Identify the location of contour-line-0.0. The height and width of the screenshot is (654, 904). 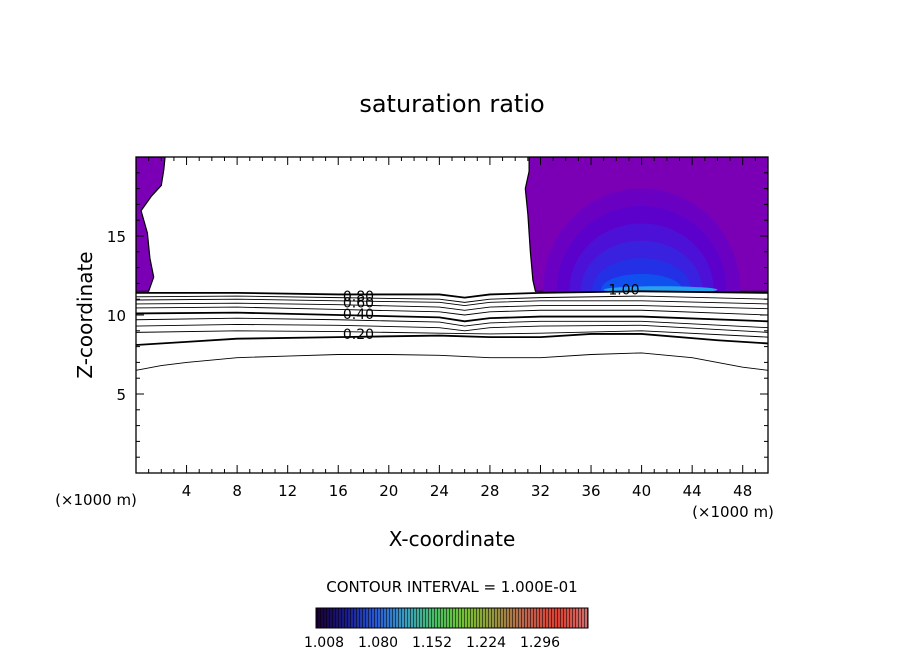
(452, 361).